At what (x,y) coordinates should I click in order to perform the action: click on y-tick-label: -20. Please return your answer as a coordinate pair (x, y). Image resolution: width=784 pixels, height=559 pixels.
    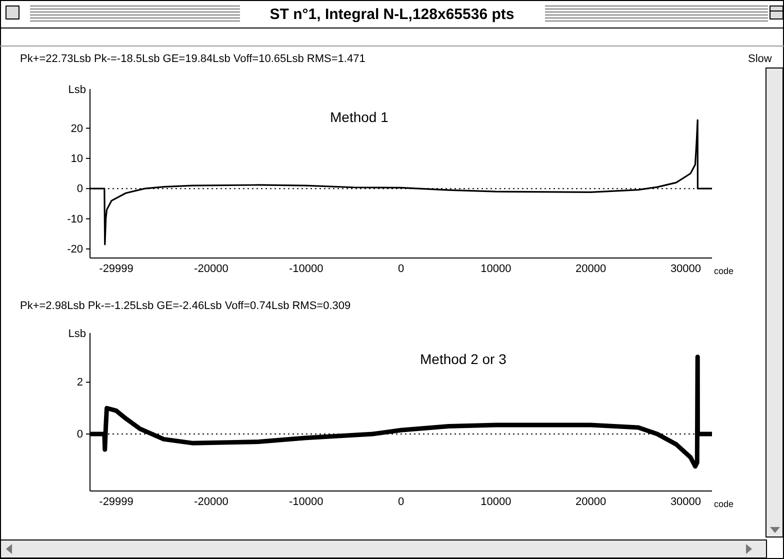
    Looking at the image, I should click on (75, 249).